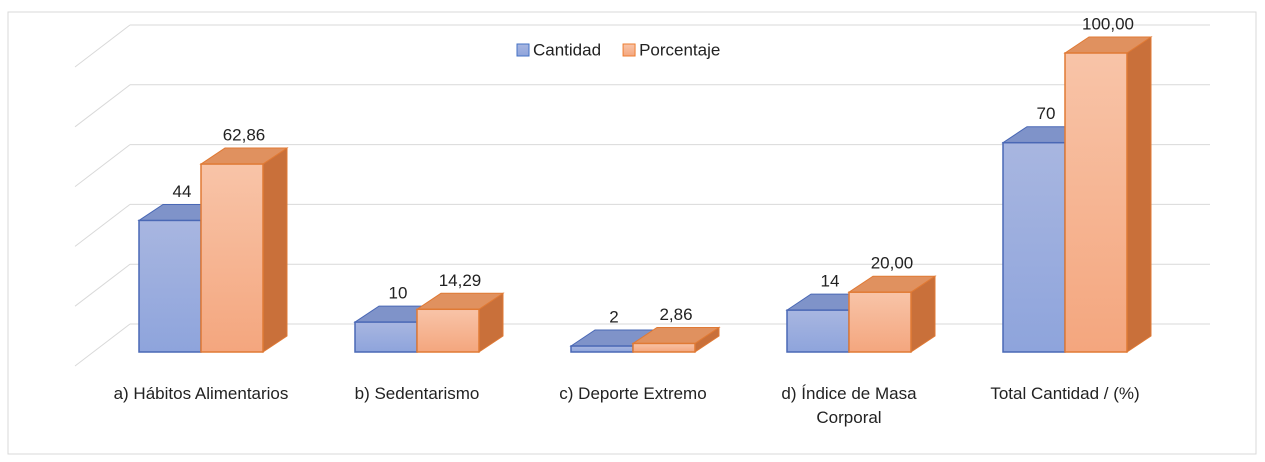 Image resolution: width=1265 pixels, height=462 pixels. Describe the element at coordinates (398, 293) in the screenshot. I see `data-label: 10` at that location.